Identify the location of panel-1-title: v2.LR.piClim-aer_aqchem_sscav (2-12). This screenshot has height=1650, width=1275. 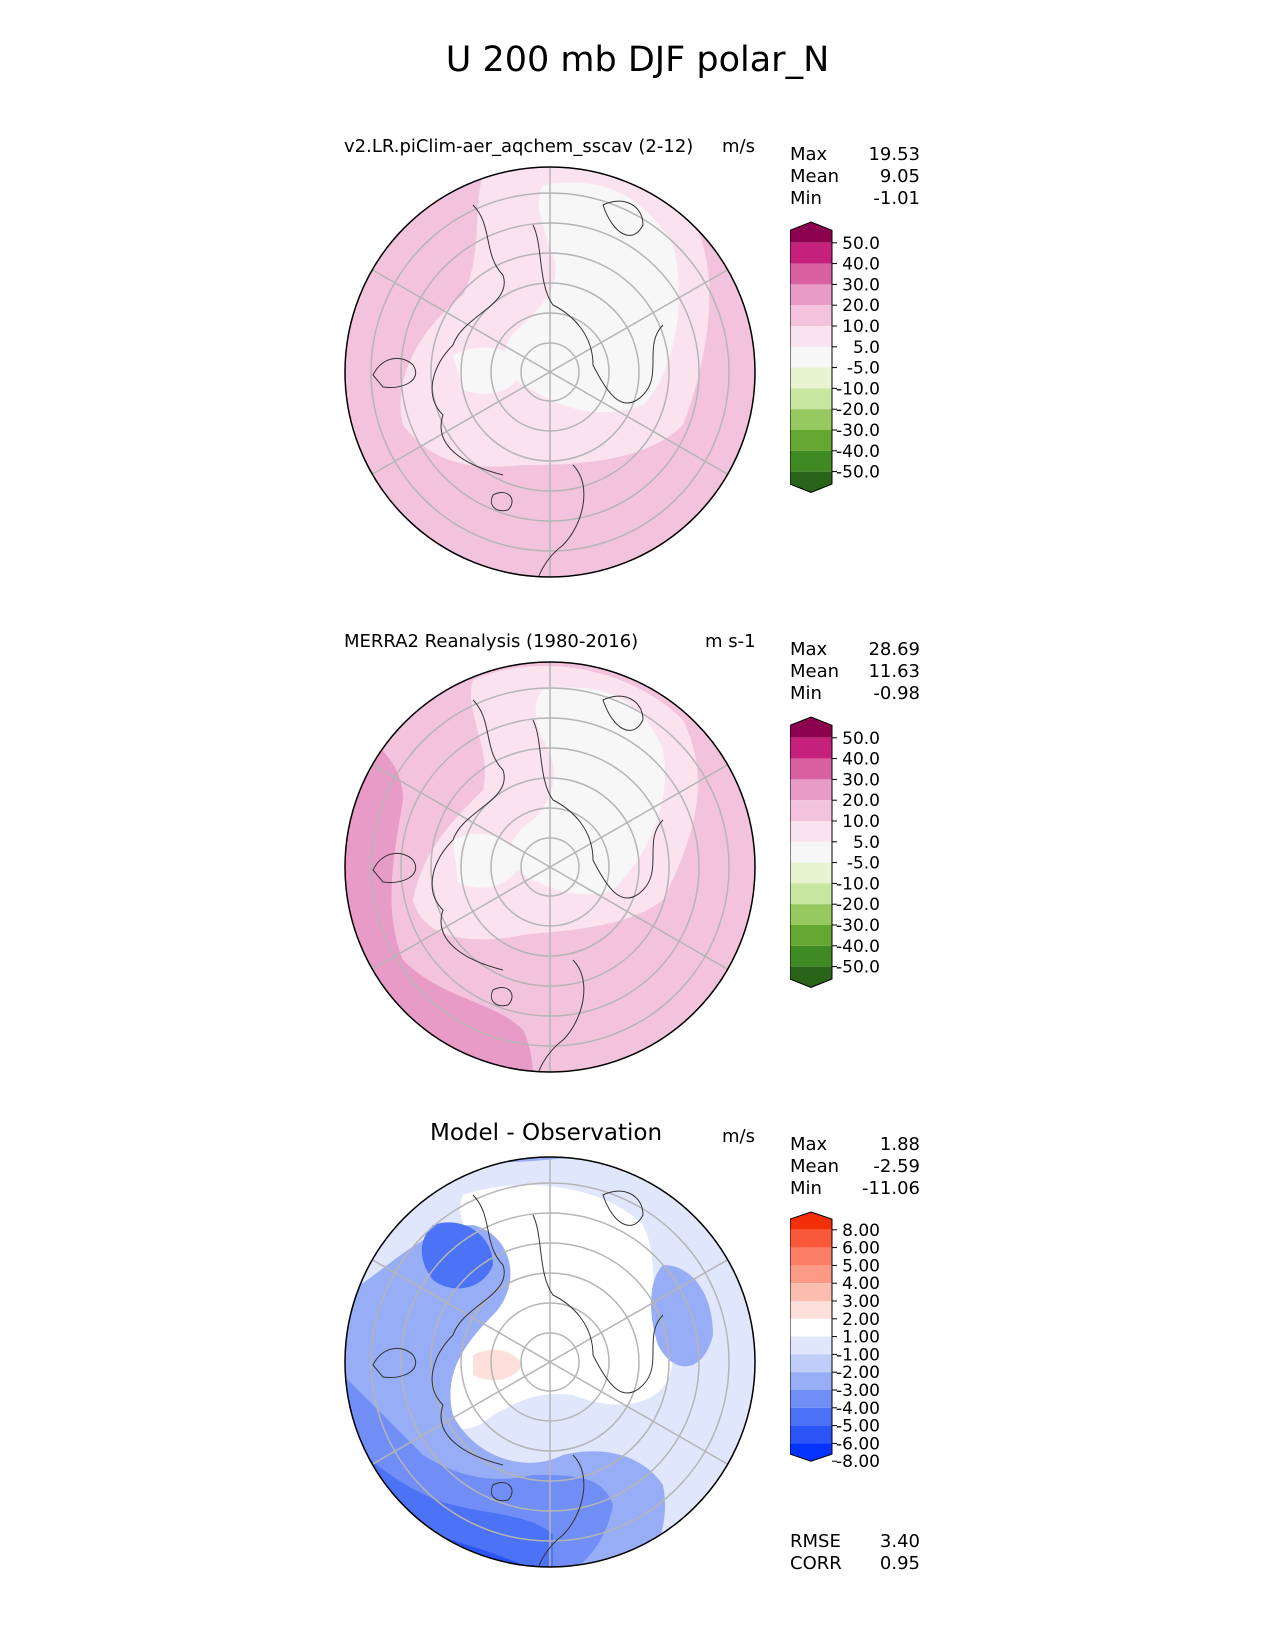
(519, 146).